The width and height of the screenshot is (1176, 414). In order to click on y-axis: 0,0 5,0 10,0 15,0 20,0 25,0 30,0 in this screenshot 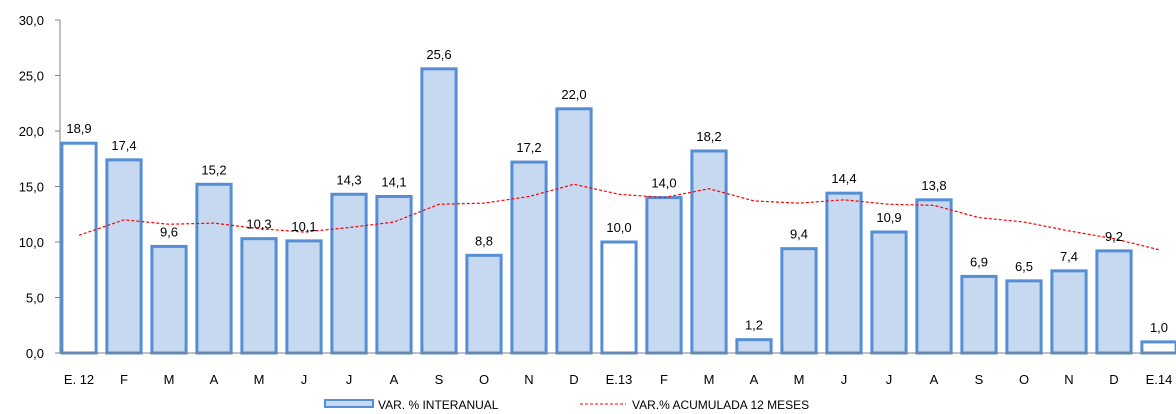, I will do `click(40, 187)`.